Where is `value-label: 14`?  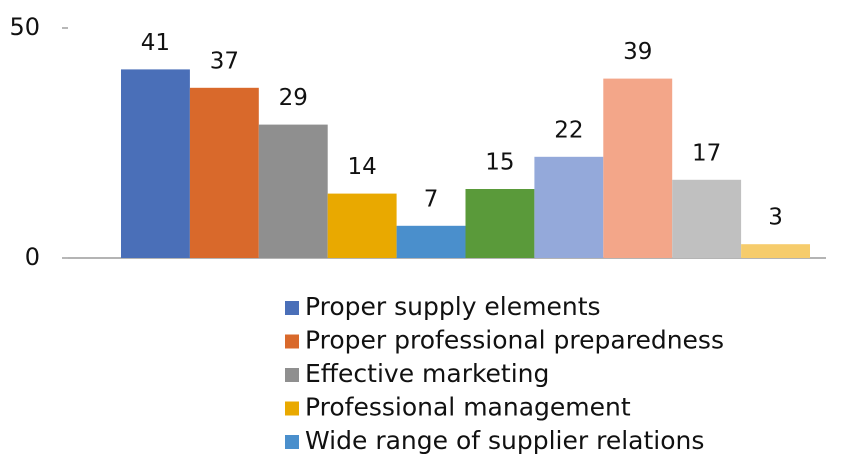
value-label: 14 is located at coordinates (362, 167).